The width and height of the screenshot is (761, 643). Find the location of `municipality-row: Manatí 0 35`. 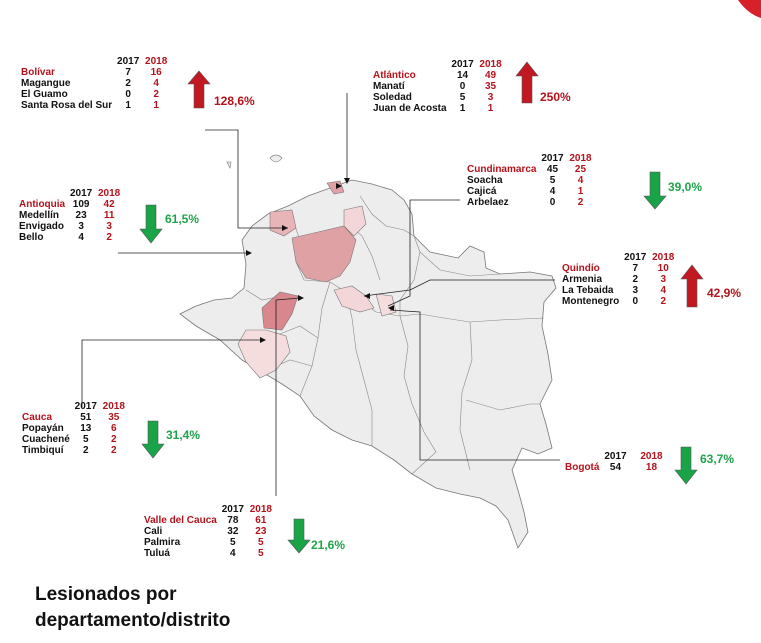

municipality-row: Manatí 0 35 is located at coordinates (435, 86).